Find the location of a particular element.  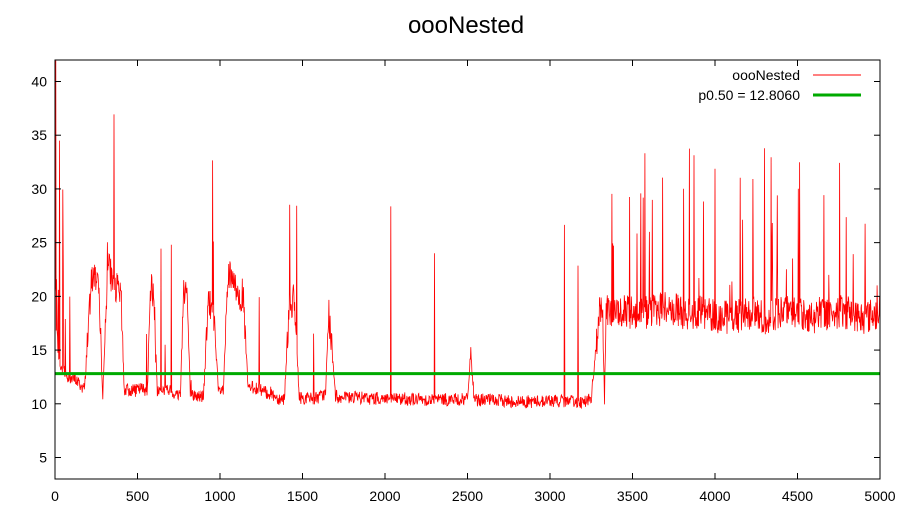

x-tick-label: 3500 is located at coordinates (632, 496).